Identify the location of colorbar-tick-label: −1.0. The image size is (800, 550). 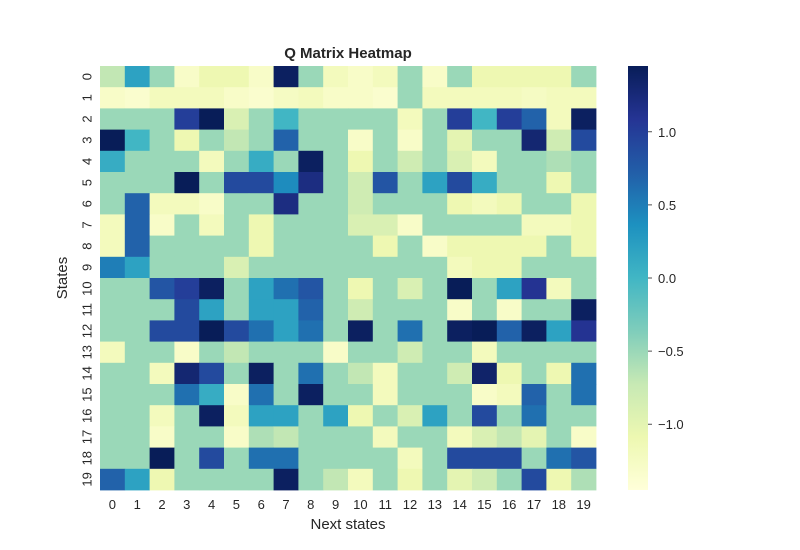
(671, 424).